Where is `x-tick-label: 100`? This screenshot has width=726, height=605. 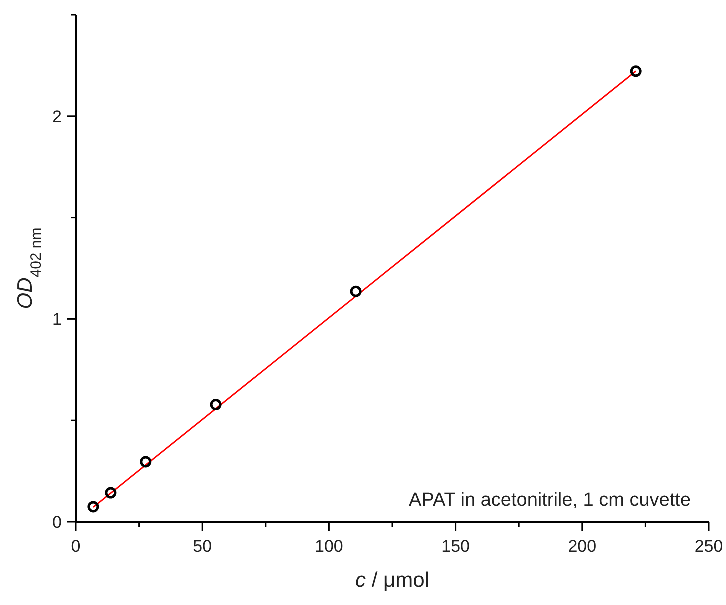
x-tick-label: 100 is located at coordinates (329, 546).